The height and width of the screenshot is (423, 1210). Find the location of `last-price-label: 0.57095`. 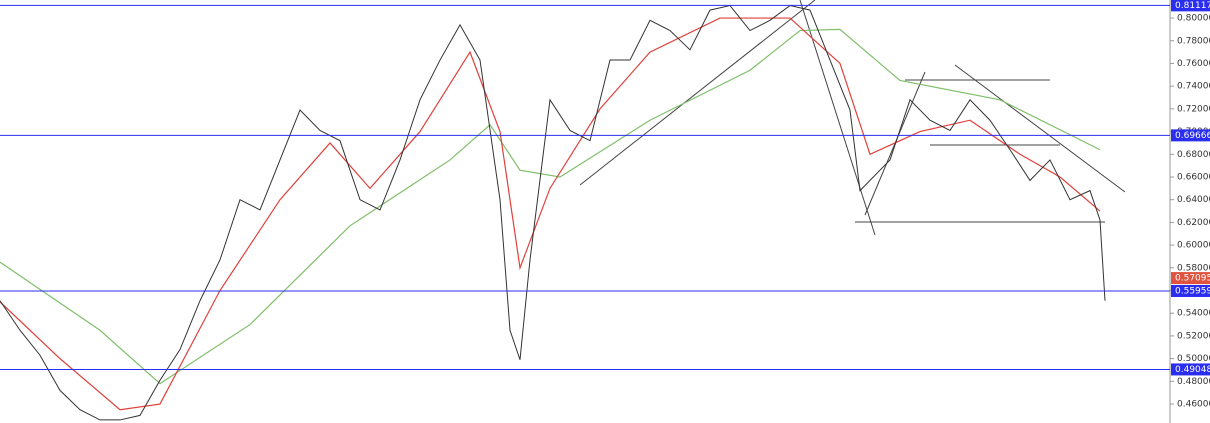

last-price-label: 0.57095 is located at coordinates (1192, 279).